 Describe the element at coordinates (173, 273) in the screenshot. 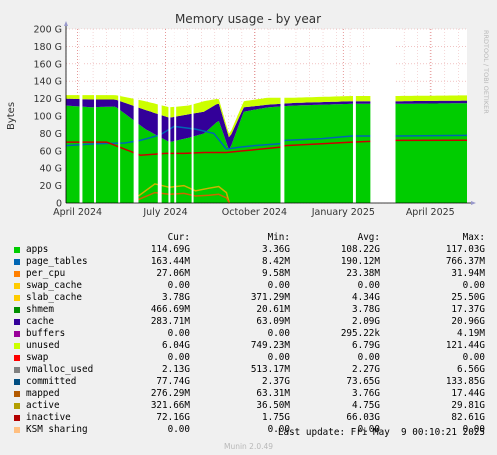

I see `legend-cur-value: 27.06M` at that location.